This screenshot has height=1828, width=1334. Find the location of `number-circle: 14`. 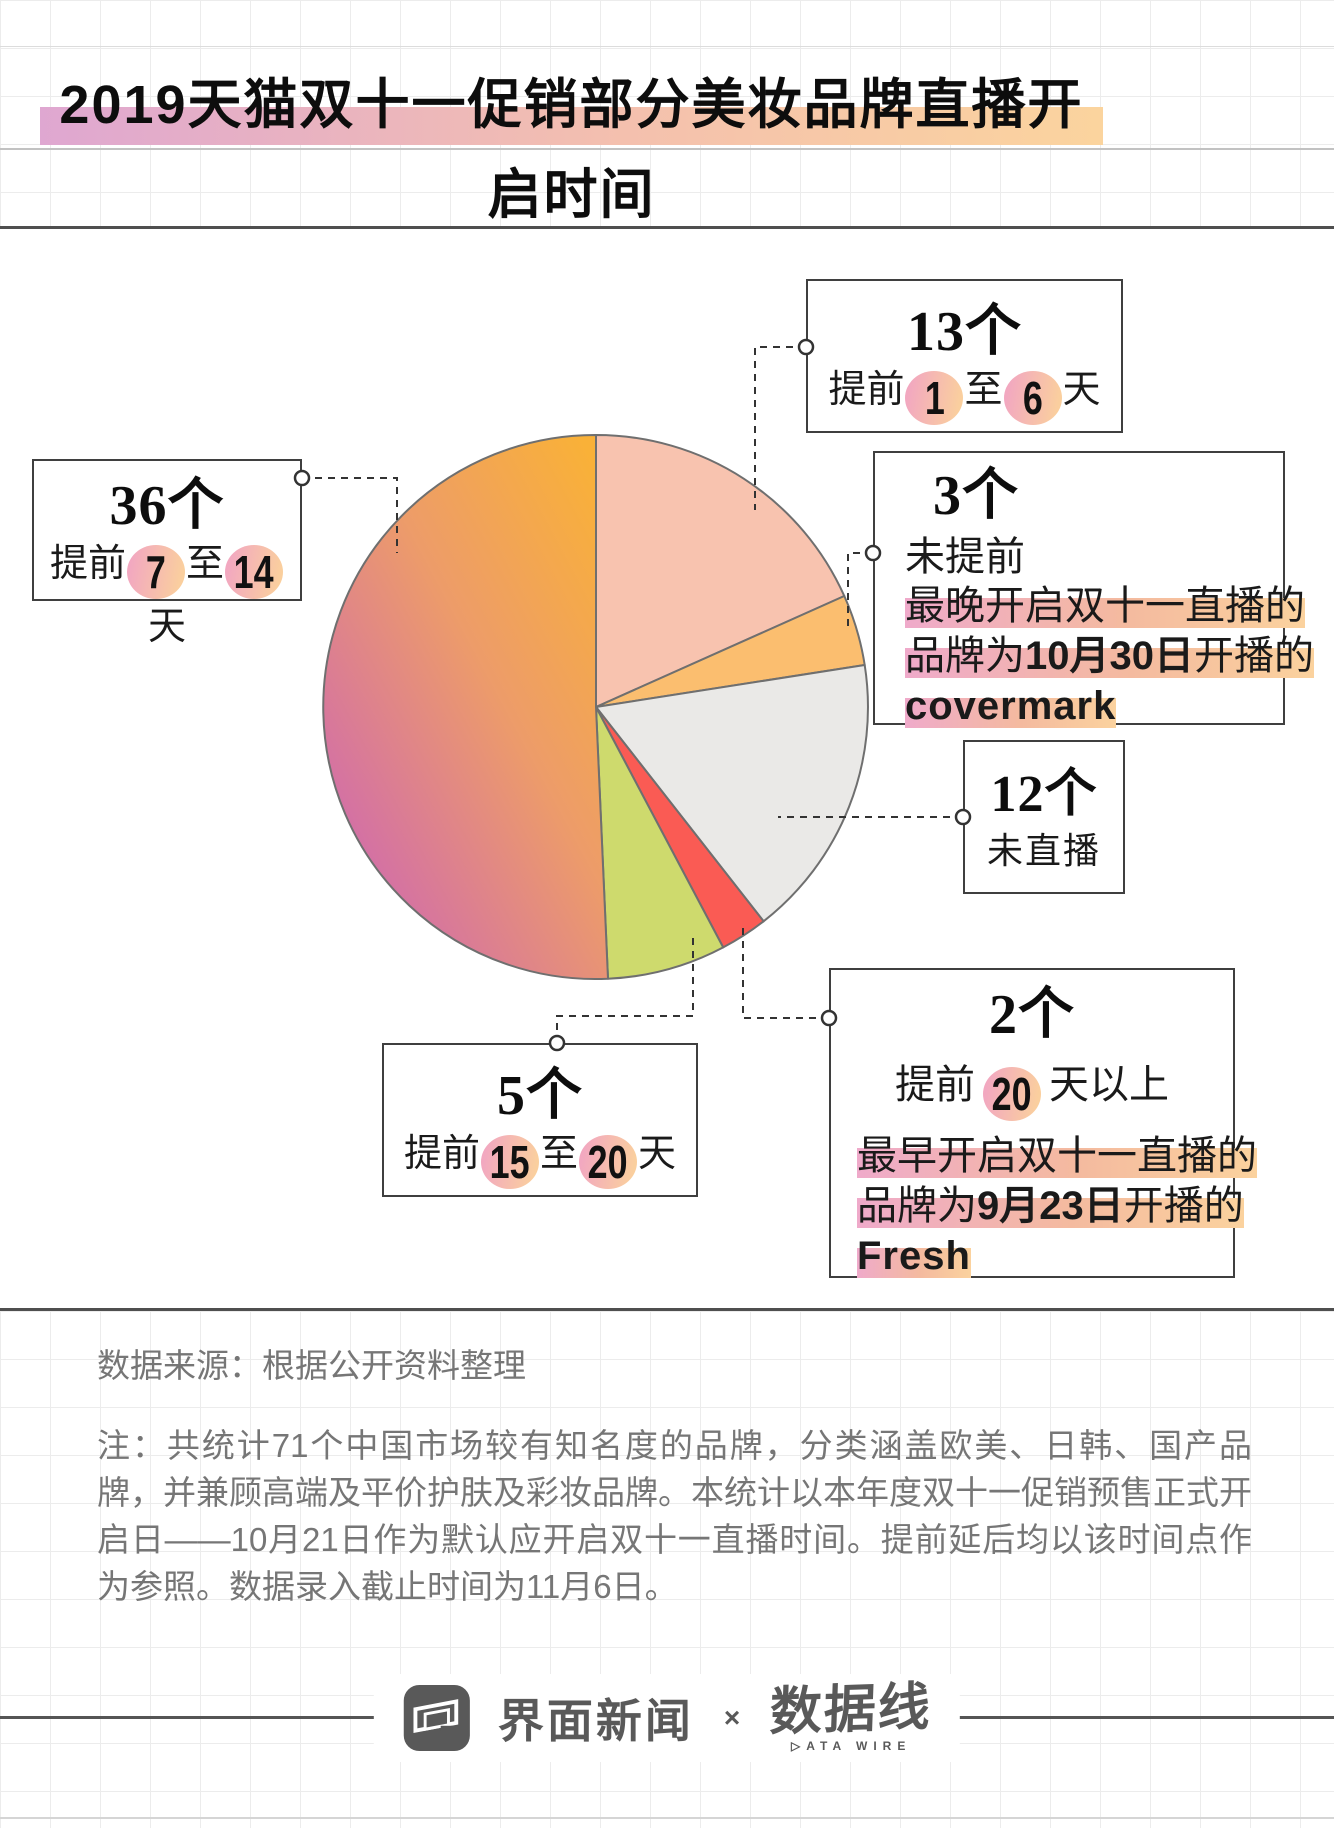

number-circle: 14 is located at coordinates (254, 571).